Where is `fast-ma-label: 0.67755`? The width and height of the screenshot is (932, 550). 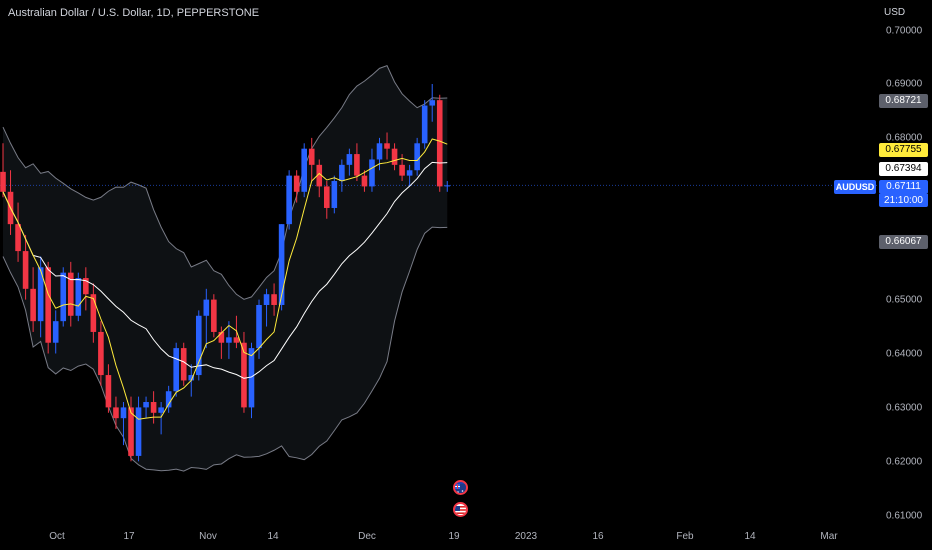
fast-ma-label: 0.67755 is located at coordinates (903, 150).